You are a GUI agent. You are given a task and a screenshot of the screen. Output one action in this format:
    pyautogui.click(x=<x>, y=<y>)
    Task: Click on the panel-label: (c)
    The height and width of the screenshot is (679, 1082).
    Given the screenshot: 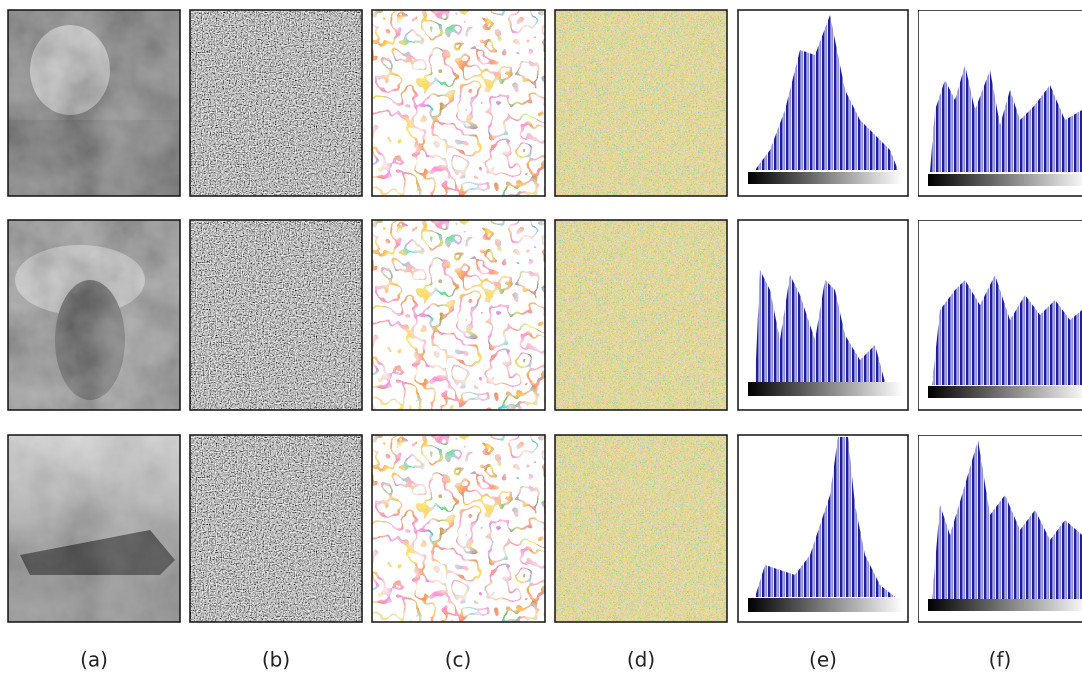 What is the action you would take?
    pyautogui.click(x=458, y=660)
    